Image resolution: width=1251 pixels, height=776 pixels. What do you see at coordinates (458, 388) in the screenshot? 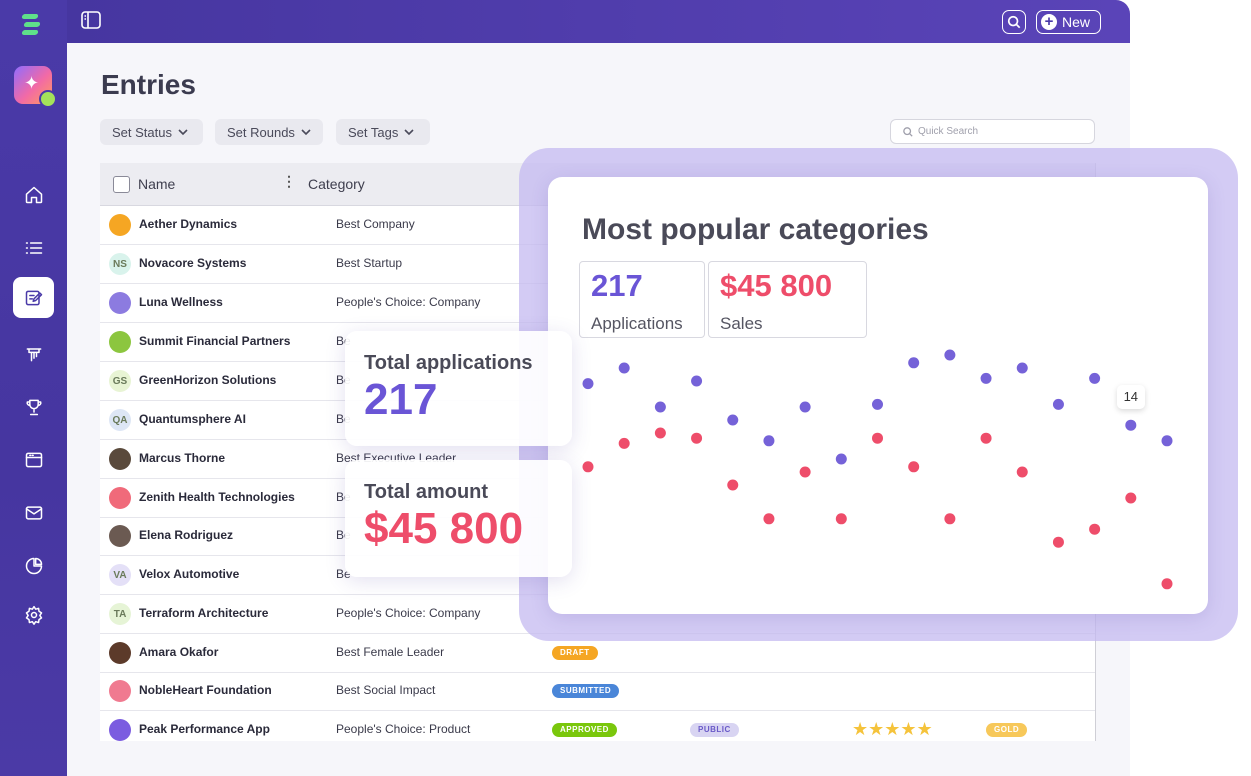
I see `total-applications-card: Total applications 217` at bounding box center [458, 388].